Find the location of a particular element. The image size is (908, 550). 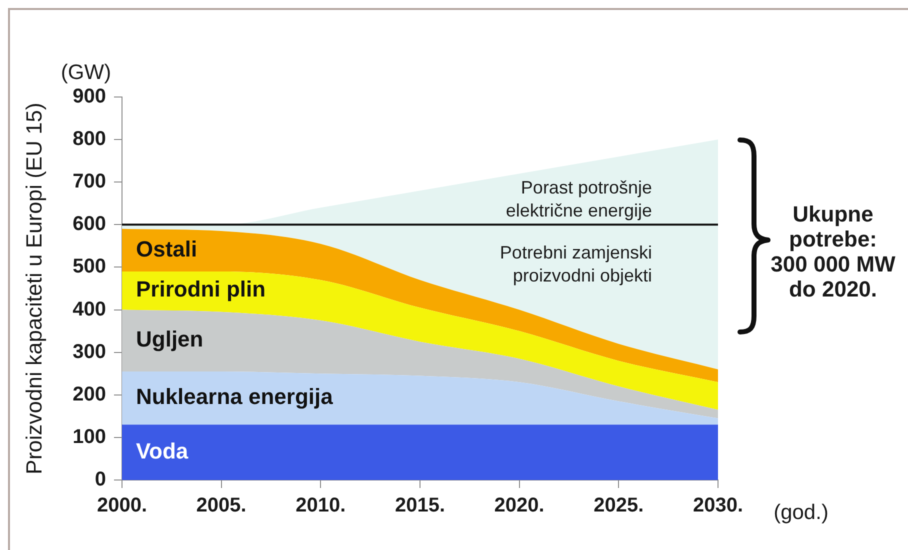

y-tick-label: 900 is located at coordinates (89, 97).